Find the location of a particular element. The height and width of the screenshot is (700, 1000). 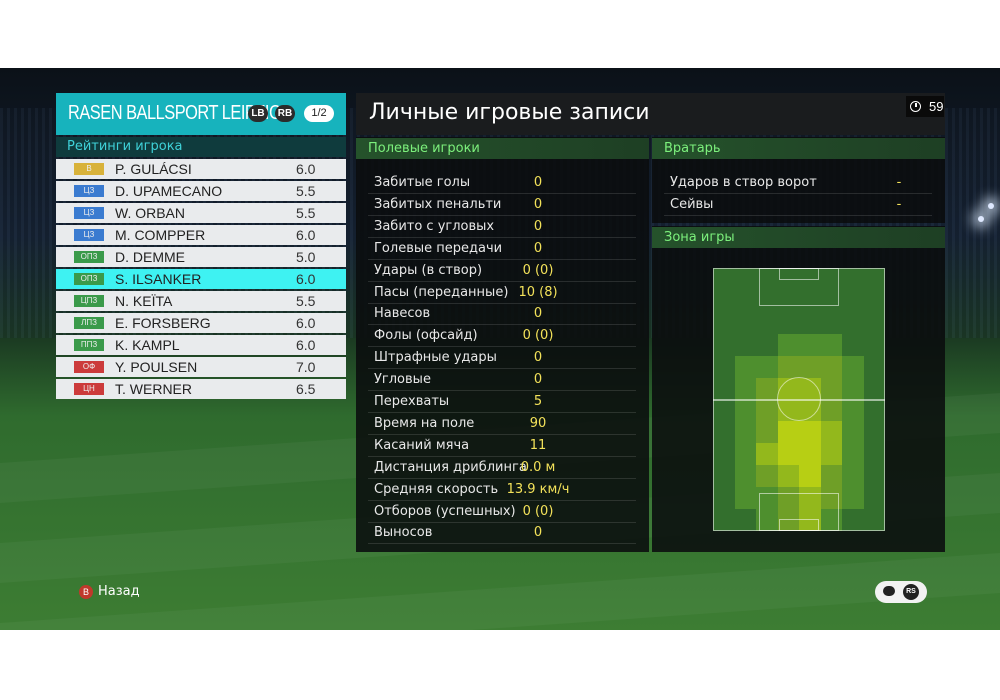

gk-stat-row: Сейвы - is located at coordinates (798, 205).